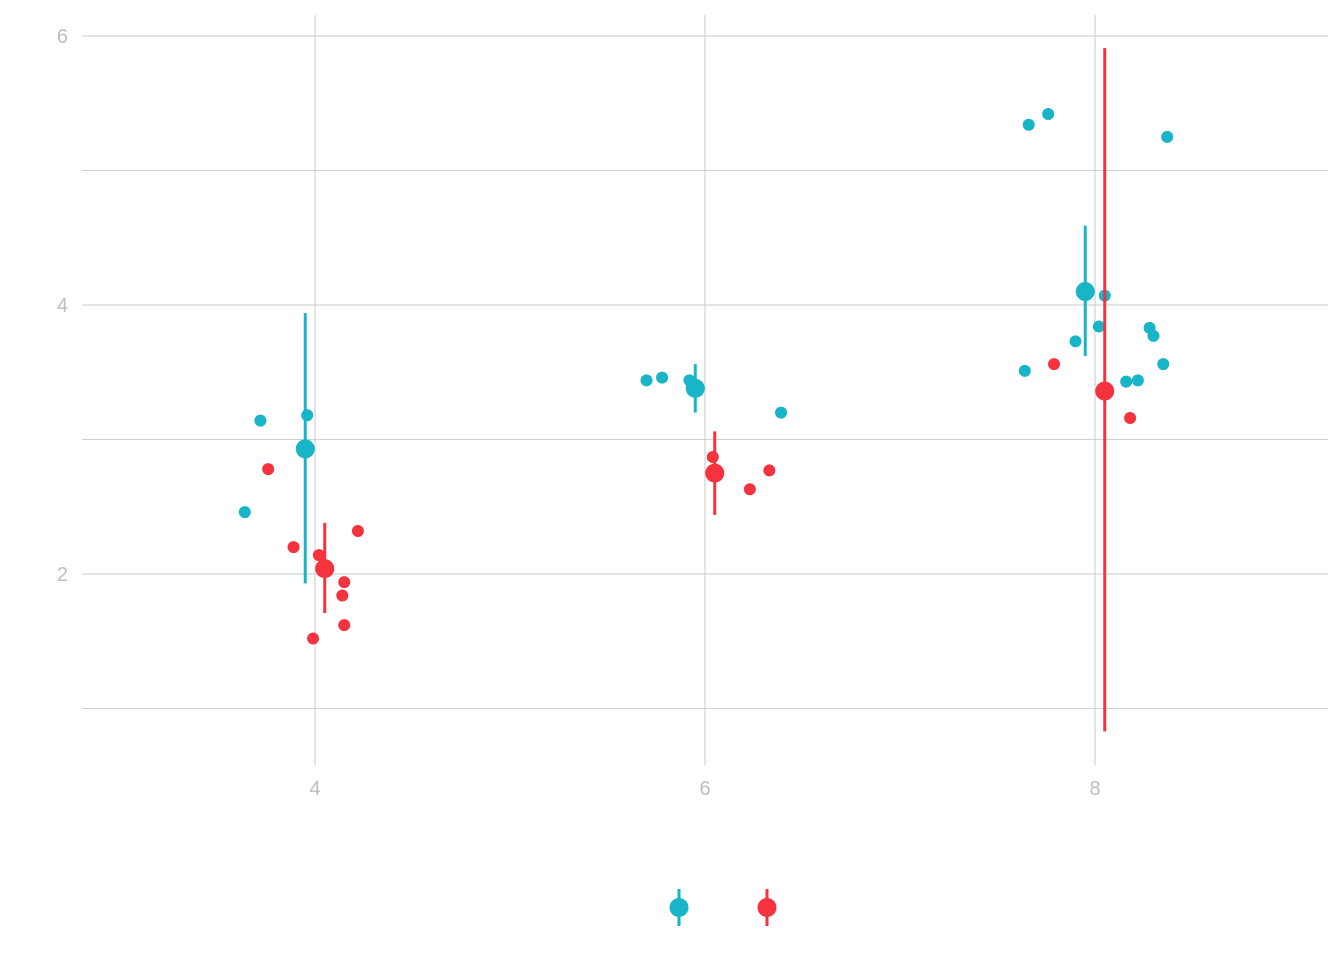 This screenshot has height=960, width=1344. Describe the element at coordinates (62, 575) in the screenshot. I see `y-tick-label: 2` at that location.